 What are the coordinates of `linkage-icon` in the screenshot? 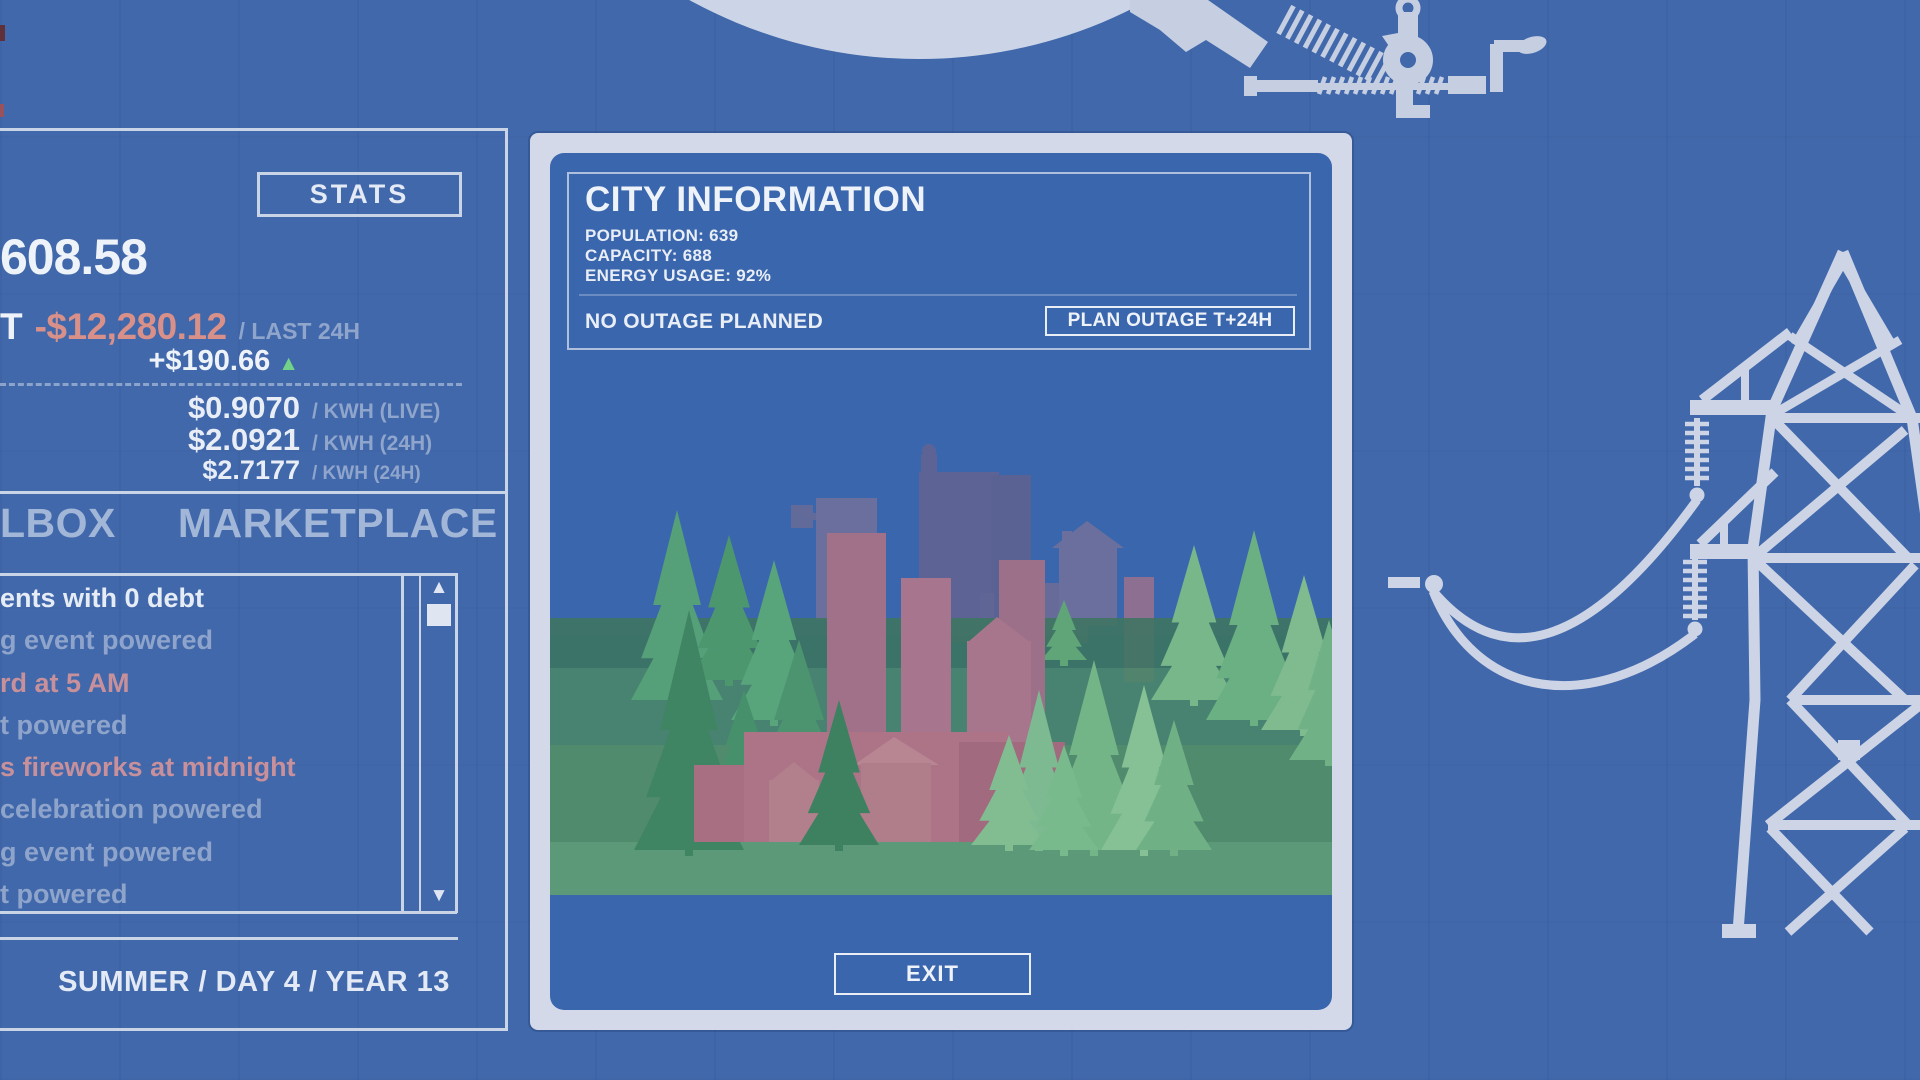 It's located at (1338, 59).